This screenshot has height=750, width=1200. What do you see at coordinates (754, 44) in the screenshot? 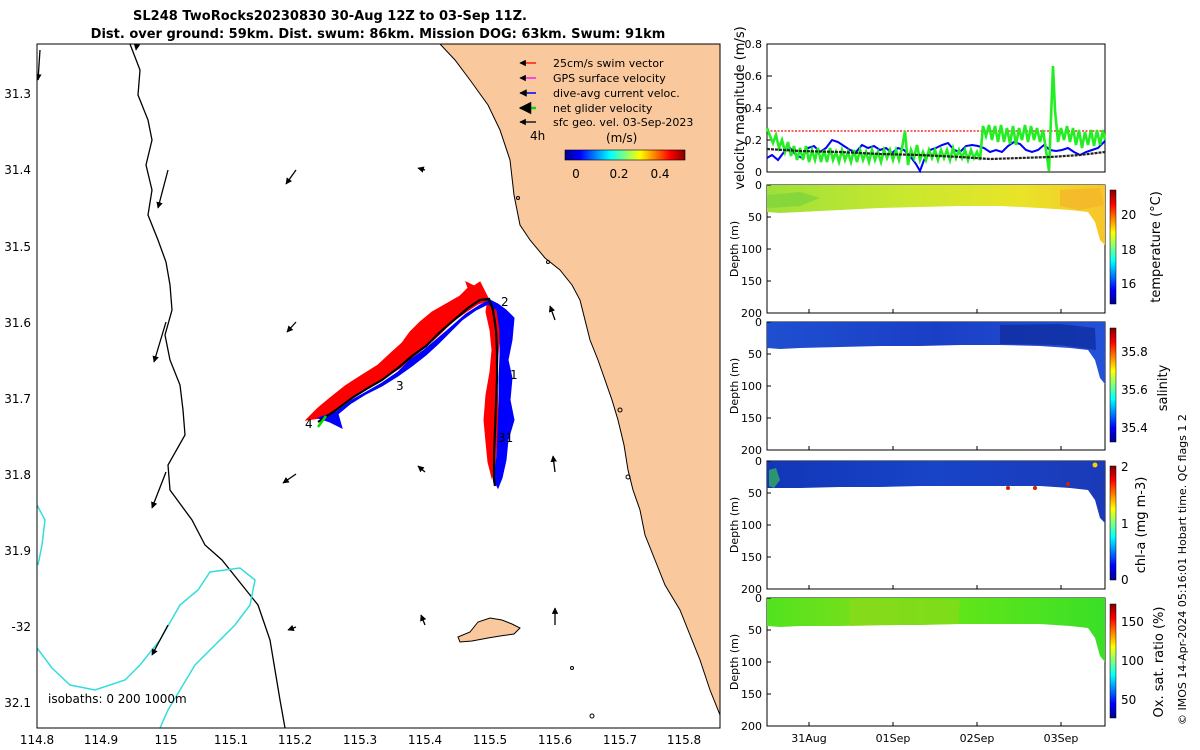
I see `velocity-tick-label: 0.8` at bounding box center [754, 44].